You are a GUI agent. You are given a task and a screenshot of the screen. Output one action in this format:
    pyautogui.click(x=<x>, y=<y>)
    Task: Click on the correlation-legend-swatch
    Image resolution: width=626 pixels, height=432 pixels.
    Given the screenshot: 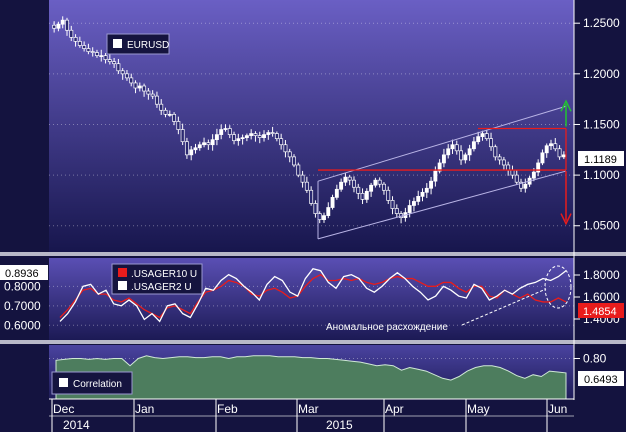 What is the action you would take?
    pyautogui.click(x=63, y=382)
    